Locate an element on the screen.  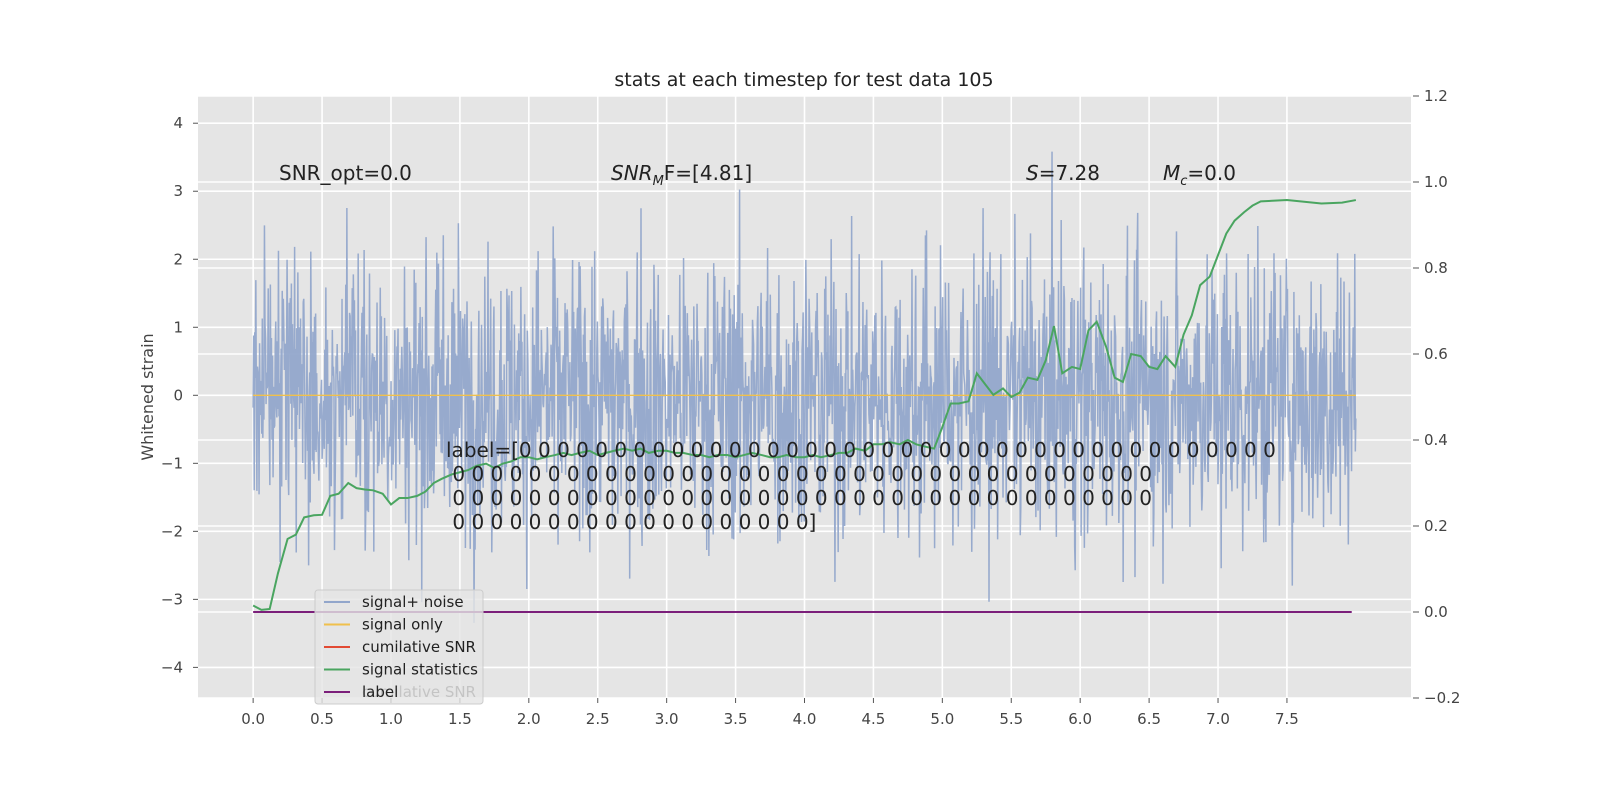
x-tick-label: 7.5 is located at coordinates (1287, 719).